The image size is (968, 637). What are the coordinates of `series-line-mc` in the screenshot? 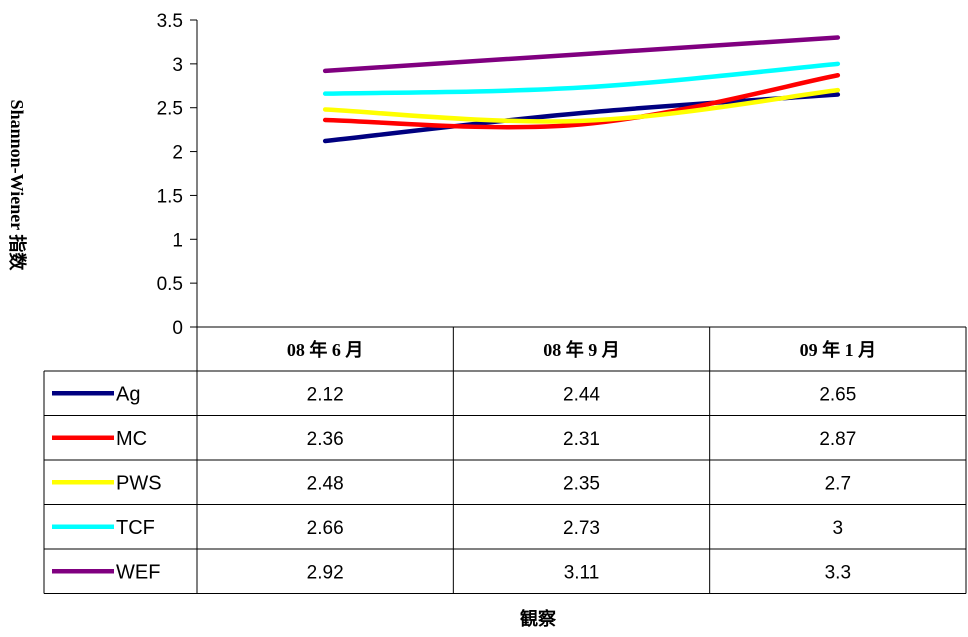 It's located at (581, 101).